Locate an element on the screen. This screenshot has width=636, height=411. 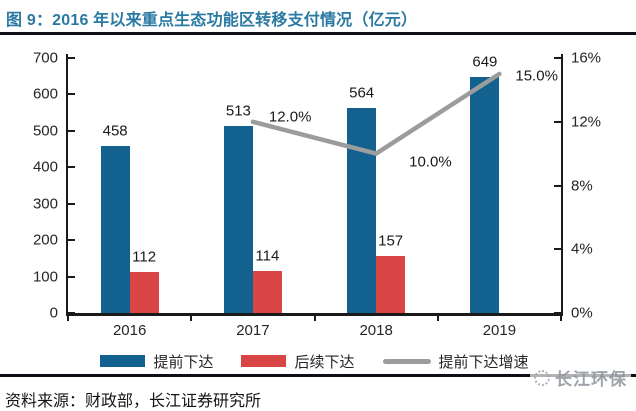
y-axis-tick-label: 100 is located at coordinates (45, 277).